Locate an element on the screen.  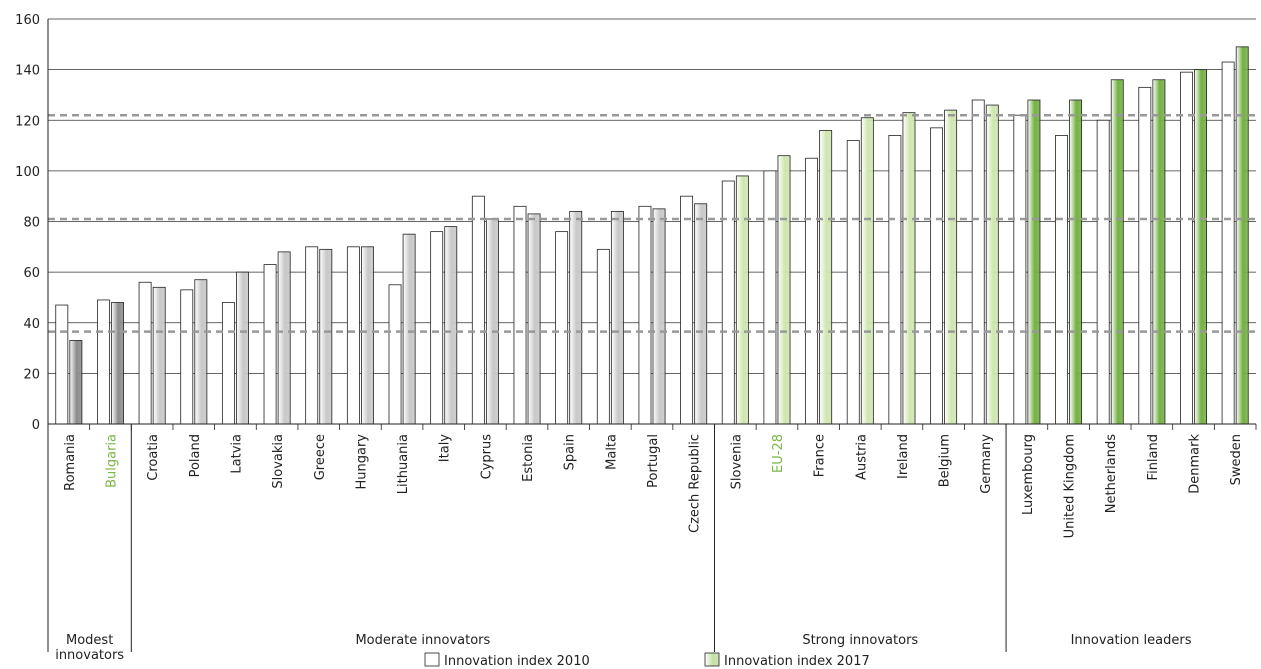
x-tick-label: Belgium is located at coordinates (945, 460).